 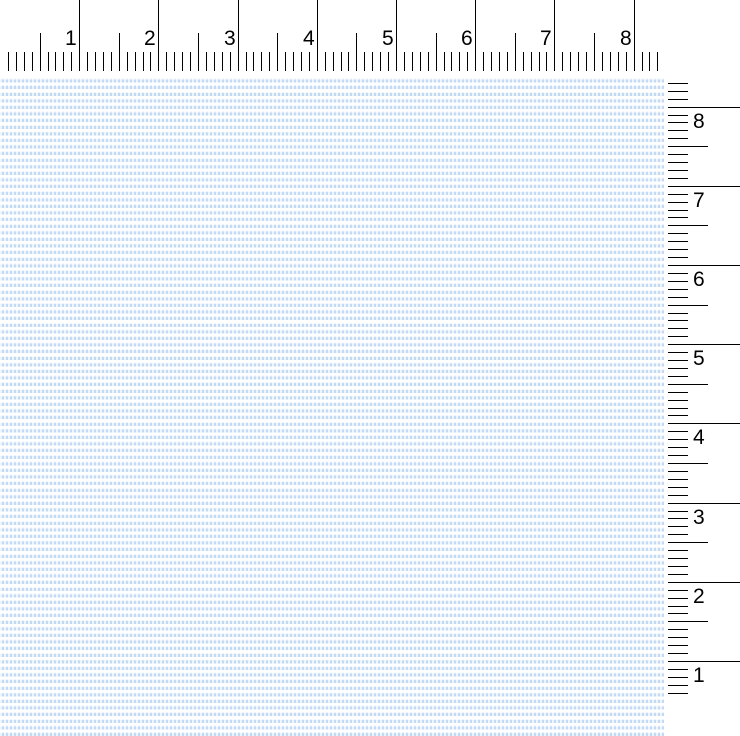 I want to click on ruler-label: 7, so click(x=699, y=200).